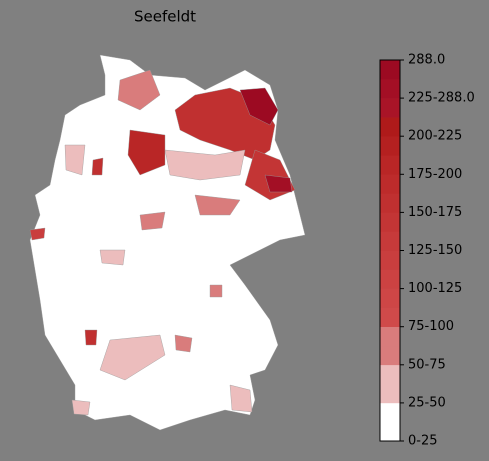 The height and width of the screenshot is (461, 489). Describe the element at coordinates (431, 326) in the screenshot. I see `colorbar-label: 75-100` at that location.